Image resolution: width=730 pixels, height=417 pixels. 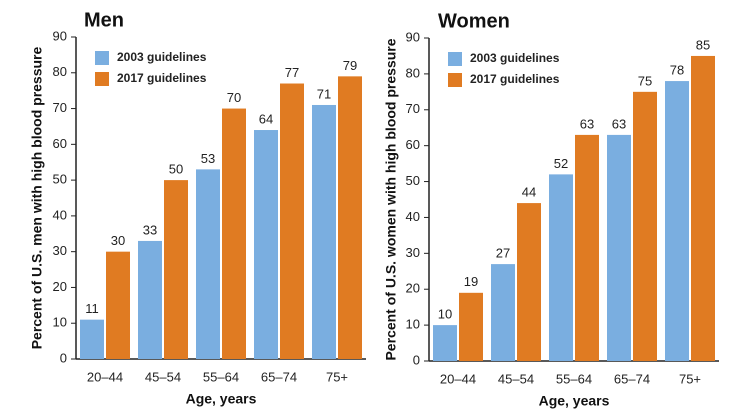 I want to click on value-label: 75, so click(x=645, y=80).